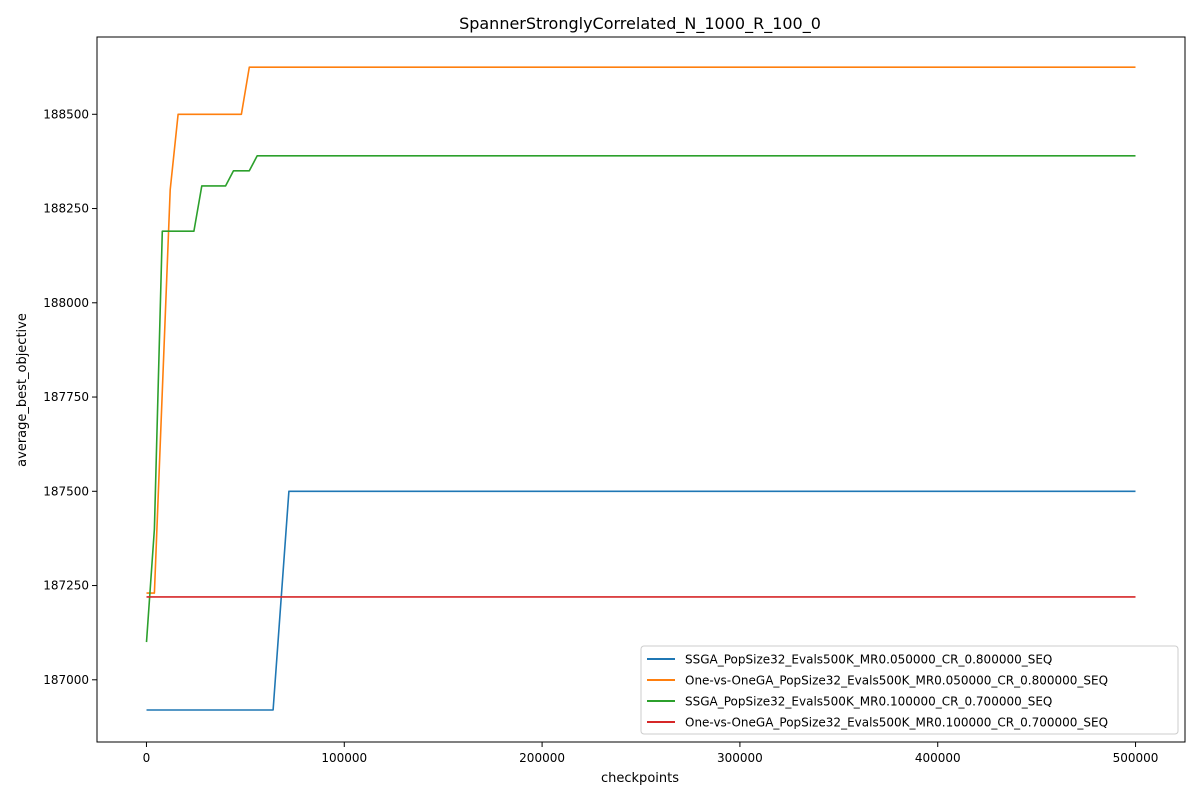  What do you see at coordinates (147, 758) in the screenshot?
I see `x-tick-label: 0` at bounding box center [147, 758].